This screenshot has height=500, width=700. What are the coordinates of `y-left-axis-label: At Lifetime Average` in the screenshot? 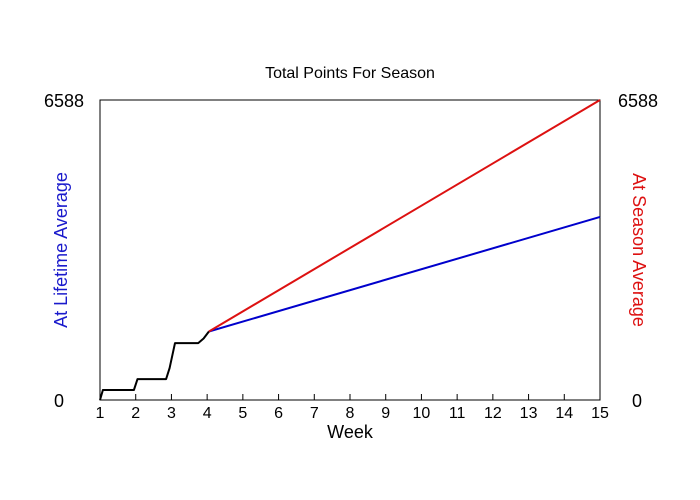 It's located at (61, 250).